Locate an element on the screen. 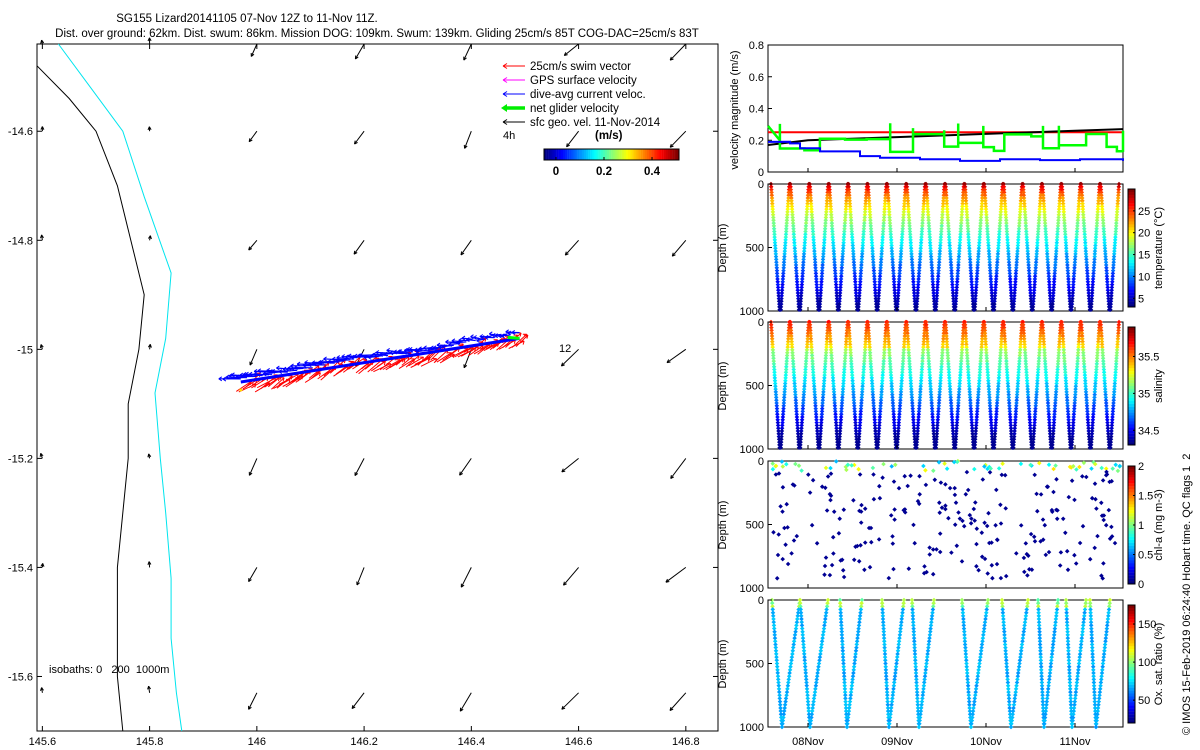  panel-colorbar-tick-label: 25 is located at coordinates (1144, 212).